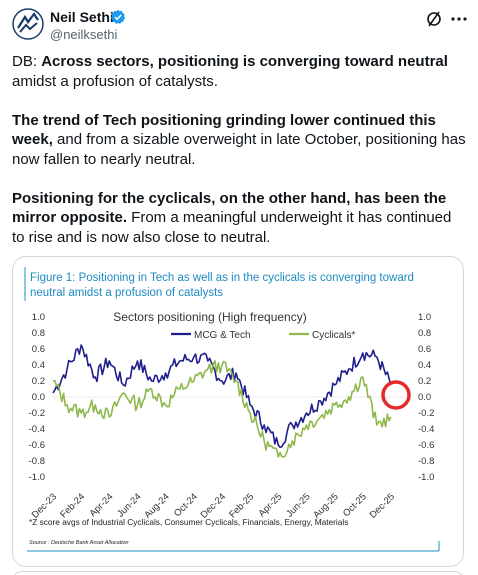 The width and height of the screenshot is (478, 575). What do you see at coordinates (239, 24) in the screenshot?
I see `tweet-header: Neil Sethi @neilksethi` at bounding box center [239, 24].